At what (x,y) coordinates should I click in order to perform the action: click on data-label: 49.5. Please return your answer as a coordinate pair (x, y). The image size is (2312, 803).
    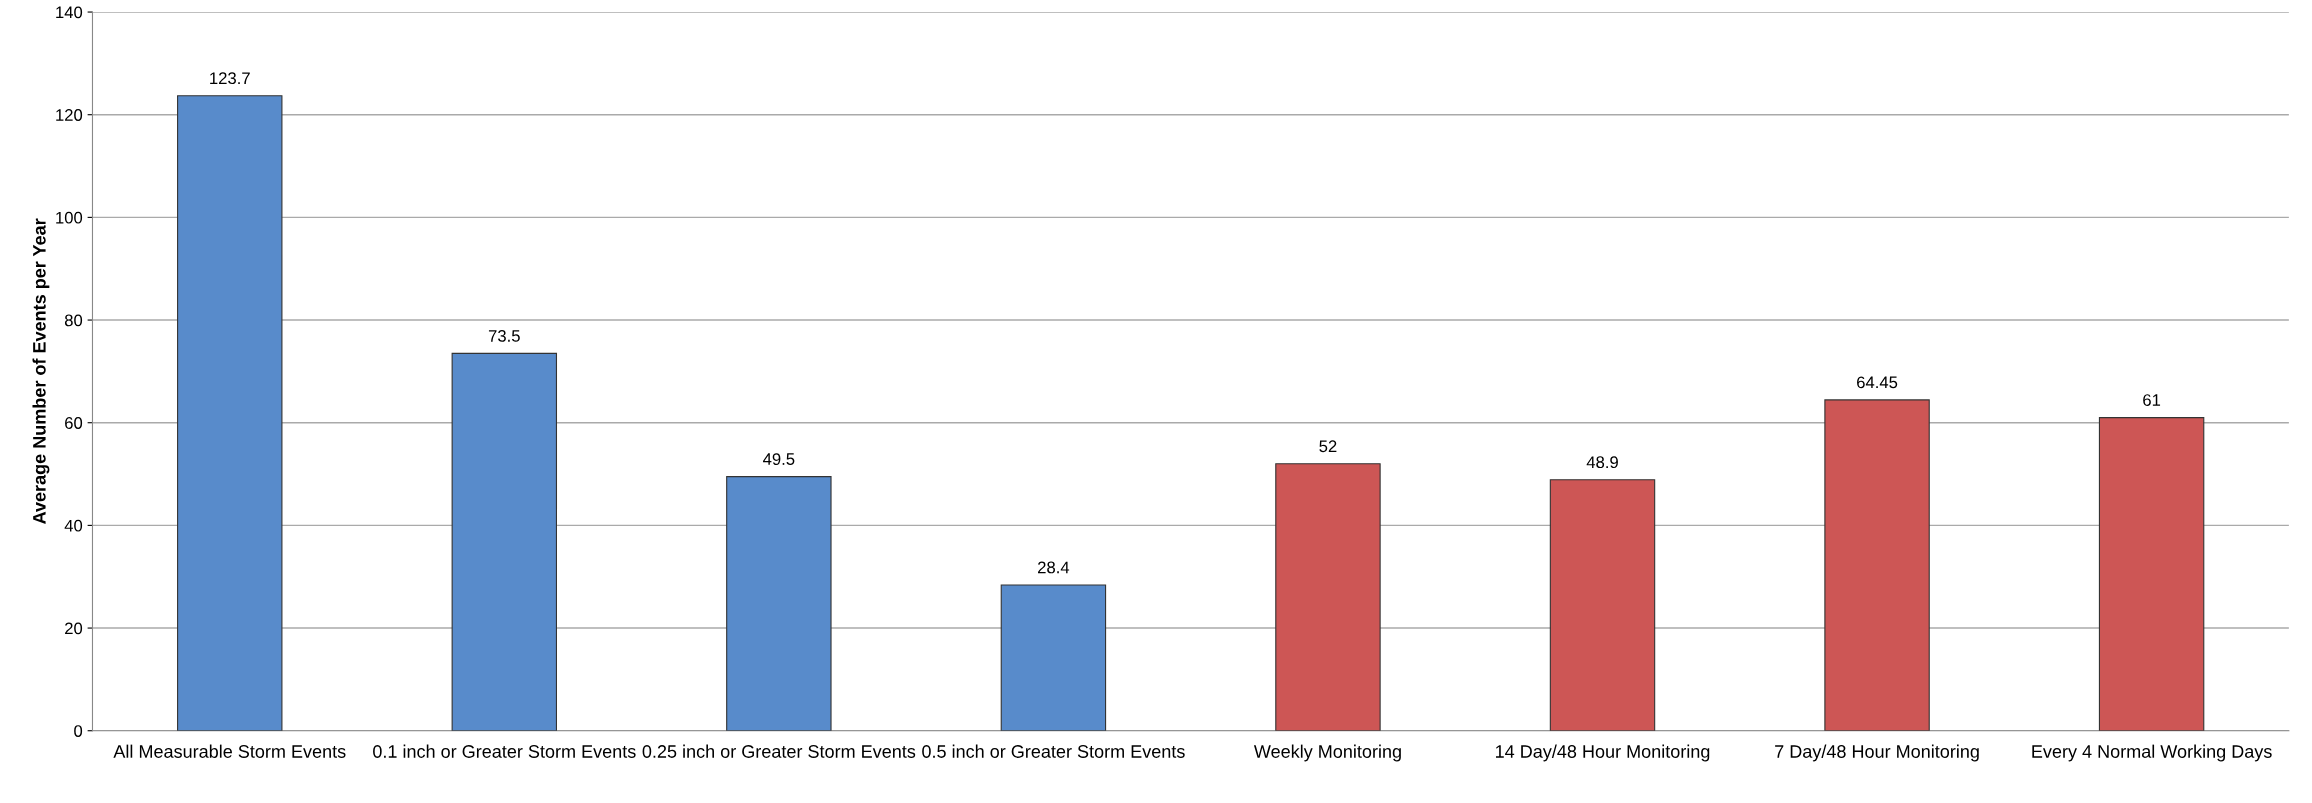
    Looking at the image, I should click on (779, 459).